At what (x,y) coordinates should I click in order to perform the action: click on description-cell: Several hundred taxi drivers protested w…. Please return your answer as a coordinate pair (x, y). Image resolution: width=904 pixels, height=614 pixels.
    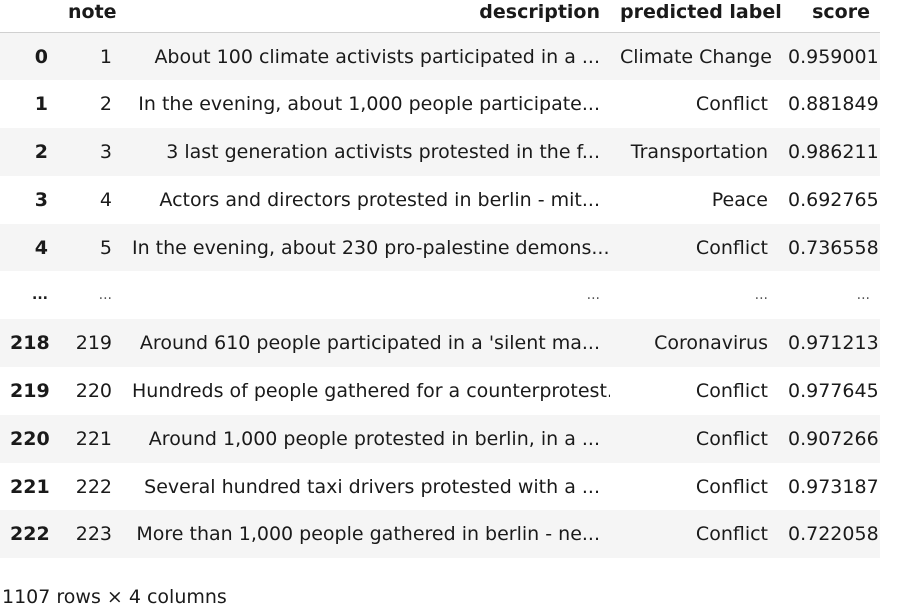
    Looking at the image, I should click on (372, 486).